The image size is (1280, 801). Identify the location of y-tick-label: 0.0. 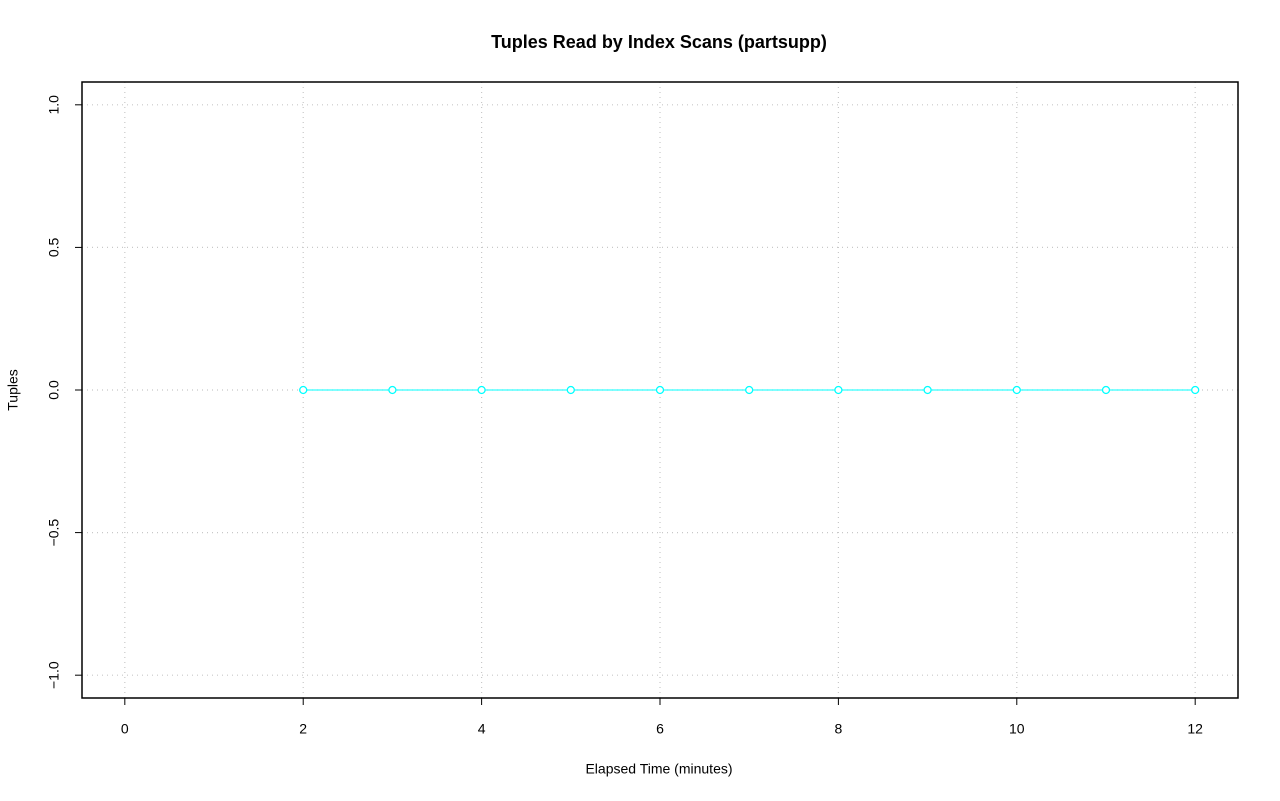
(54, 390).